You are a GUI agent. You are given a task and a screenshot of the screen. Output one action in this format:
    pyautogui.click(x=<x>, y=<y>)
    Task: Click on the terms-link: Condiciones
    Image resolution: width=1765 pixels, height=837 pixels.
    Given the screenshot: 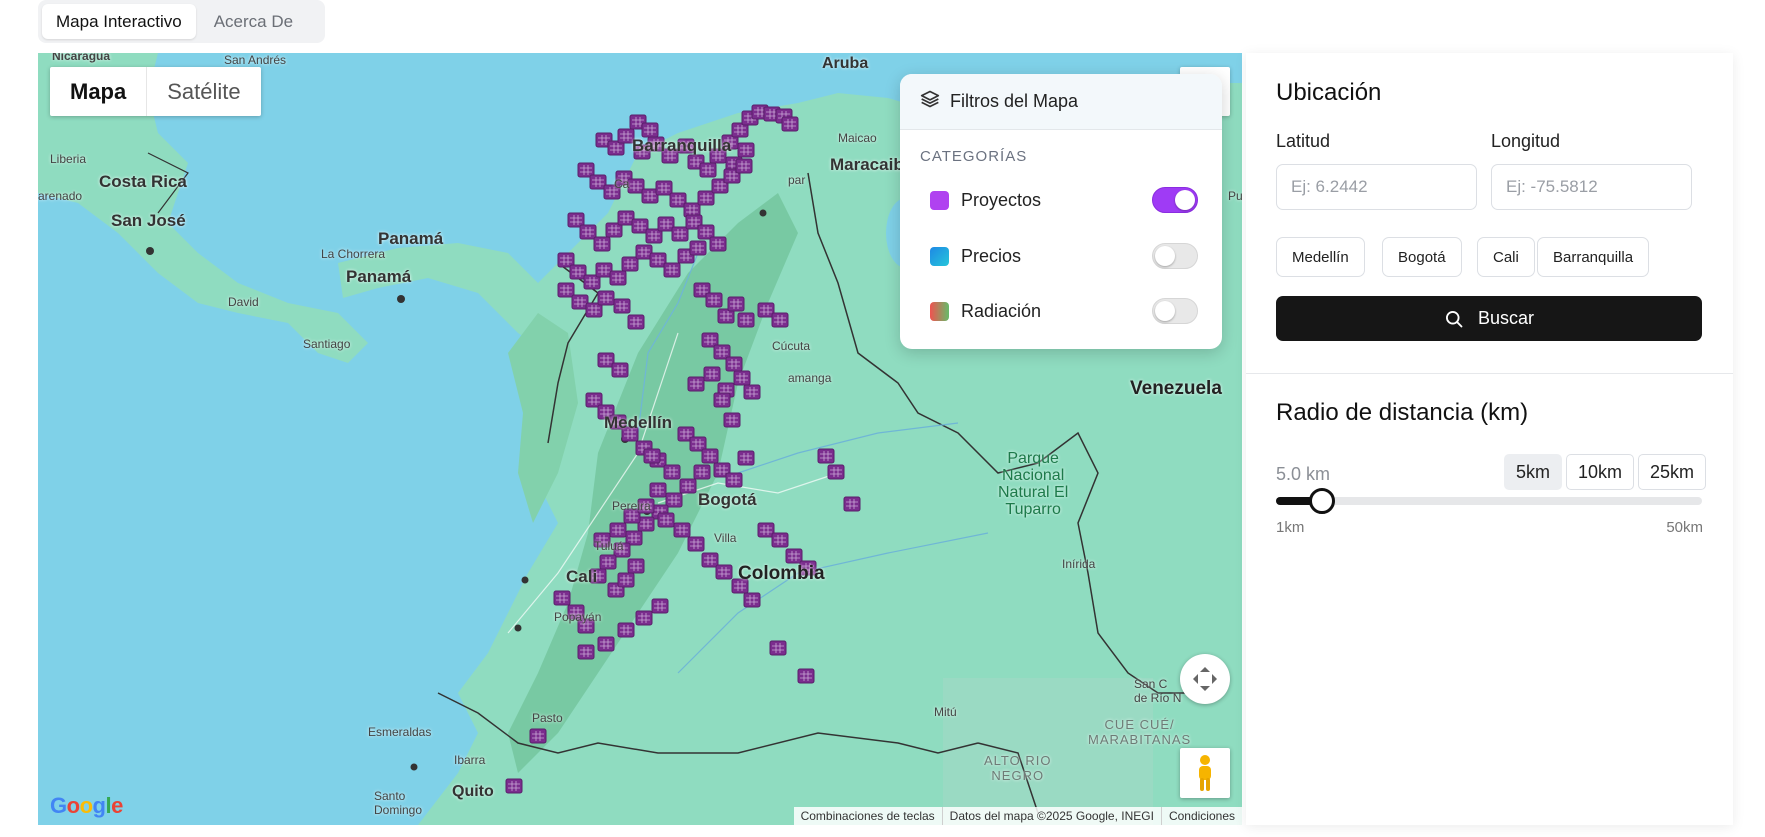 What is the action you would take?
    pyautogui.click(x=1201, y=816)
    